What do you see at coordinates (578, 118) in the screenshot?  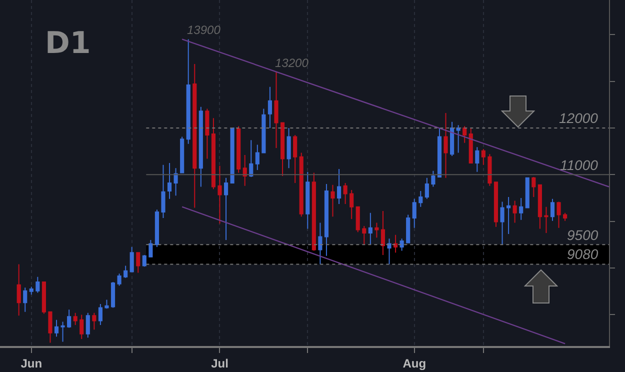 I see `ref-line-label: 12000` at bounding box center [578, 118].